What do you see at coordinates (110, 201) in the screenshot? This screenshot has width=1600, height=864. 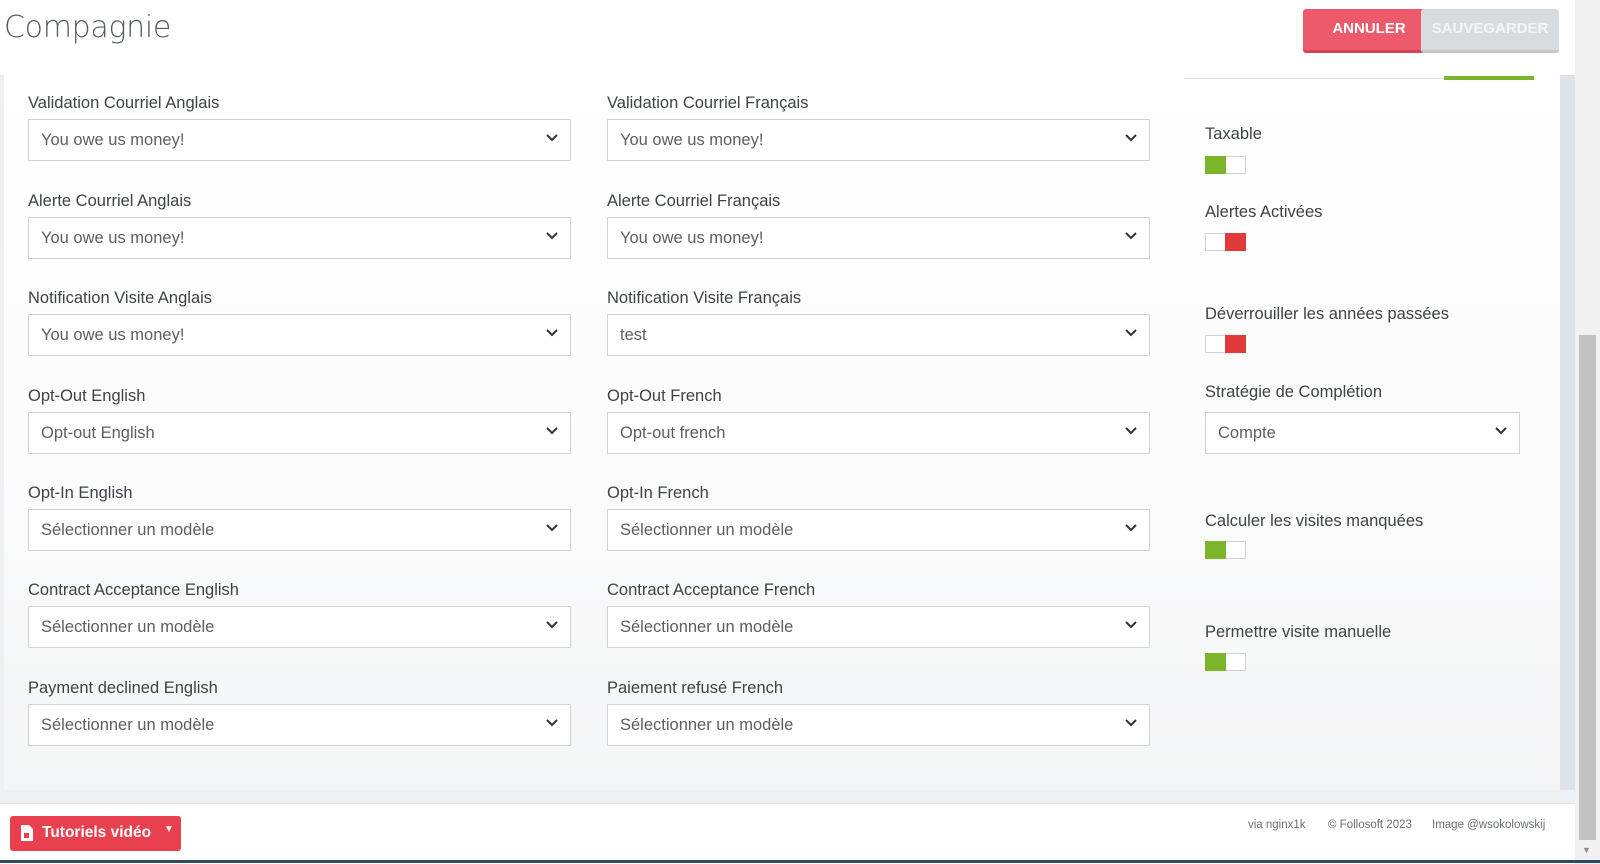 I see `field-label: Alerte Courriel Anglais` at bounding box center [110, 201].